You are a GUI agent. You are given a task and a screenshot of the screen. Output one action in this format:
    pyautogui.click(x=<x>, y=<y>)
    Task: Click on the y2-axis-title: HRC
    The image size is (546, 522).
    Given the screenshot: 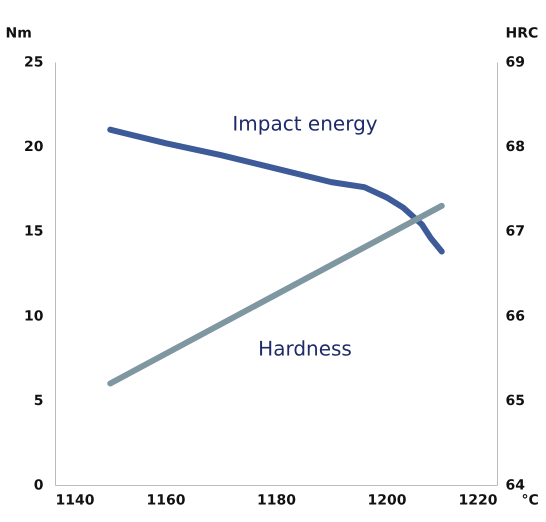 What is the action you would take?
    pyautogui.click(x=522, y=34)
    